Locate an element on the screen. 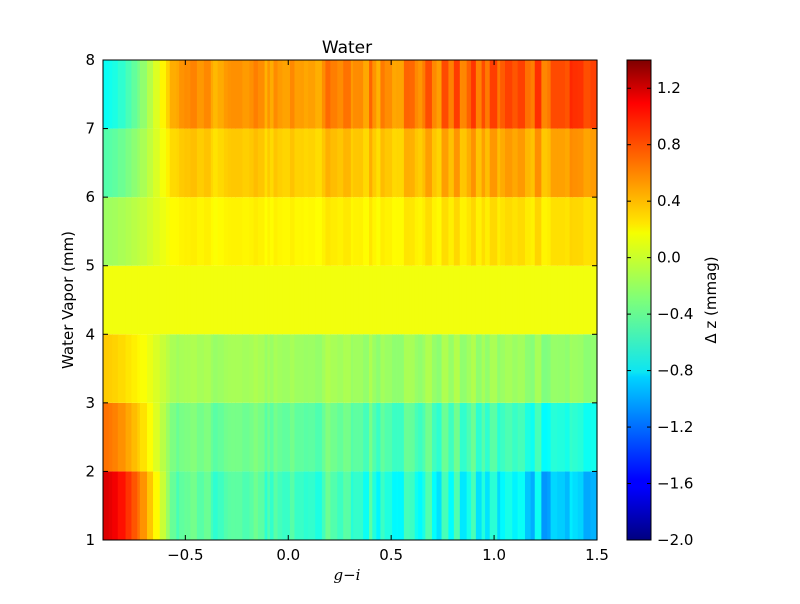 This screenshot has width=800, height=604. colorbar-tick-label: −1.2 is located at coordinates (675, 427).